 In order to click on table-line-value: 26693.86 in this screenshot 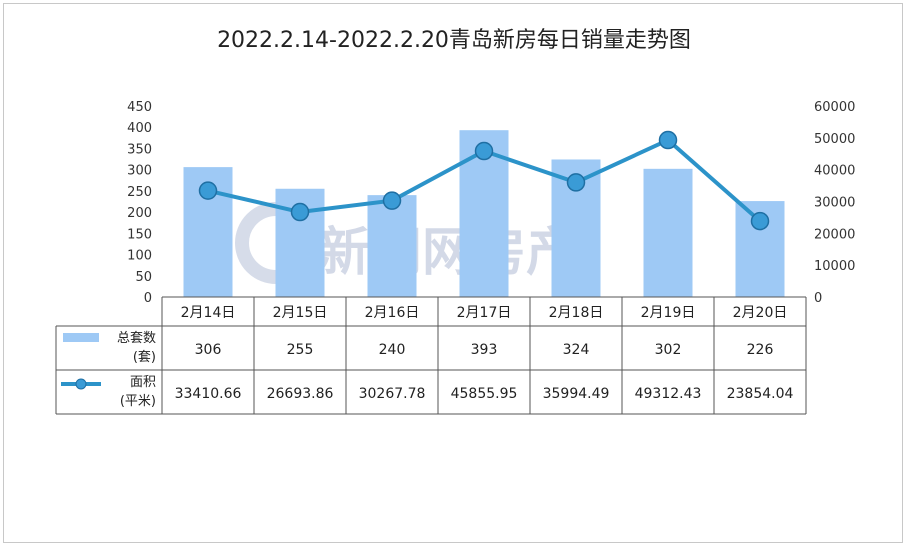, I will do `click(300, 394)`.